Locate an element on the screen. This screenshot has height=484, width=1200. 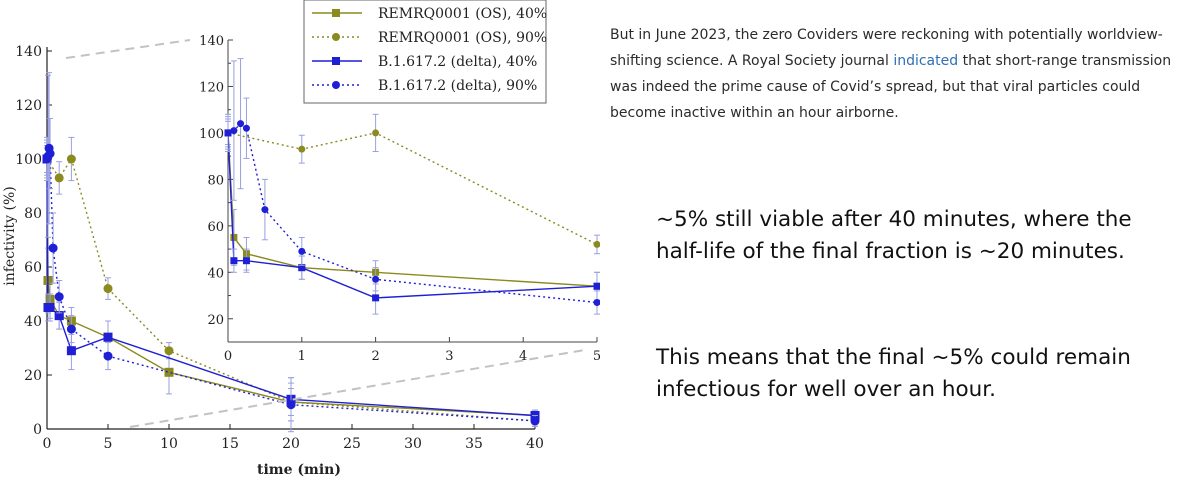
x-tick-label: 30 is located at coordinates (413, 444).